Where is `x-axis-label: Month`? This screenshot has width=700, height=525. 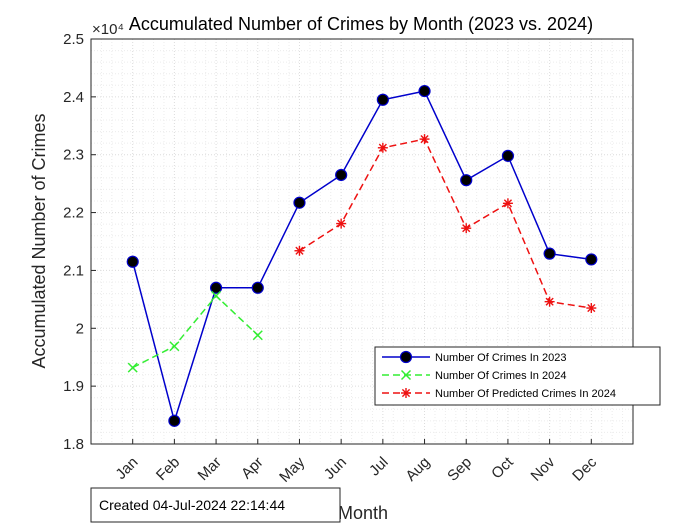
x-axis-label: Month is located at coordinates (363, 513).